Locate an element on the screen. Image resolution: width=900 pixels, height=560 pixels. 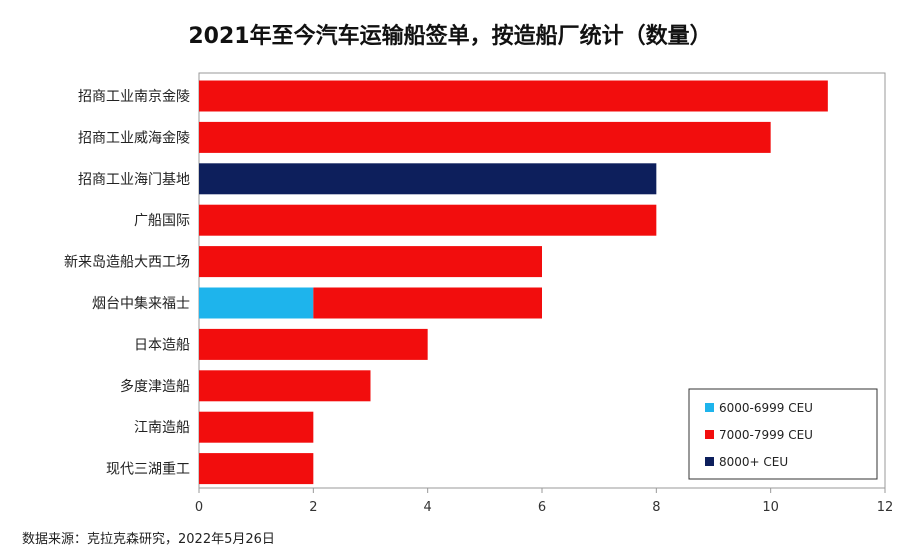
category-label: 招商工业海门基地 is located at coordinates (134, 179).